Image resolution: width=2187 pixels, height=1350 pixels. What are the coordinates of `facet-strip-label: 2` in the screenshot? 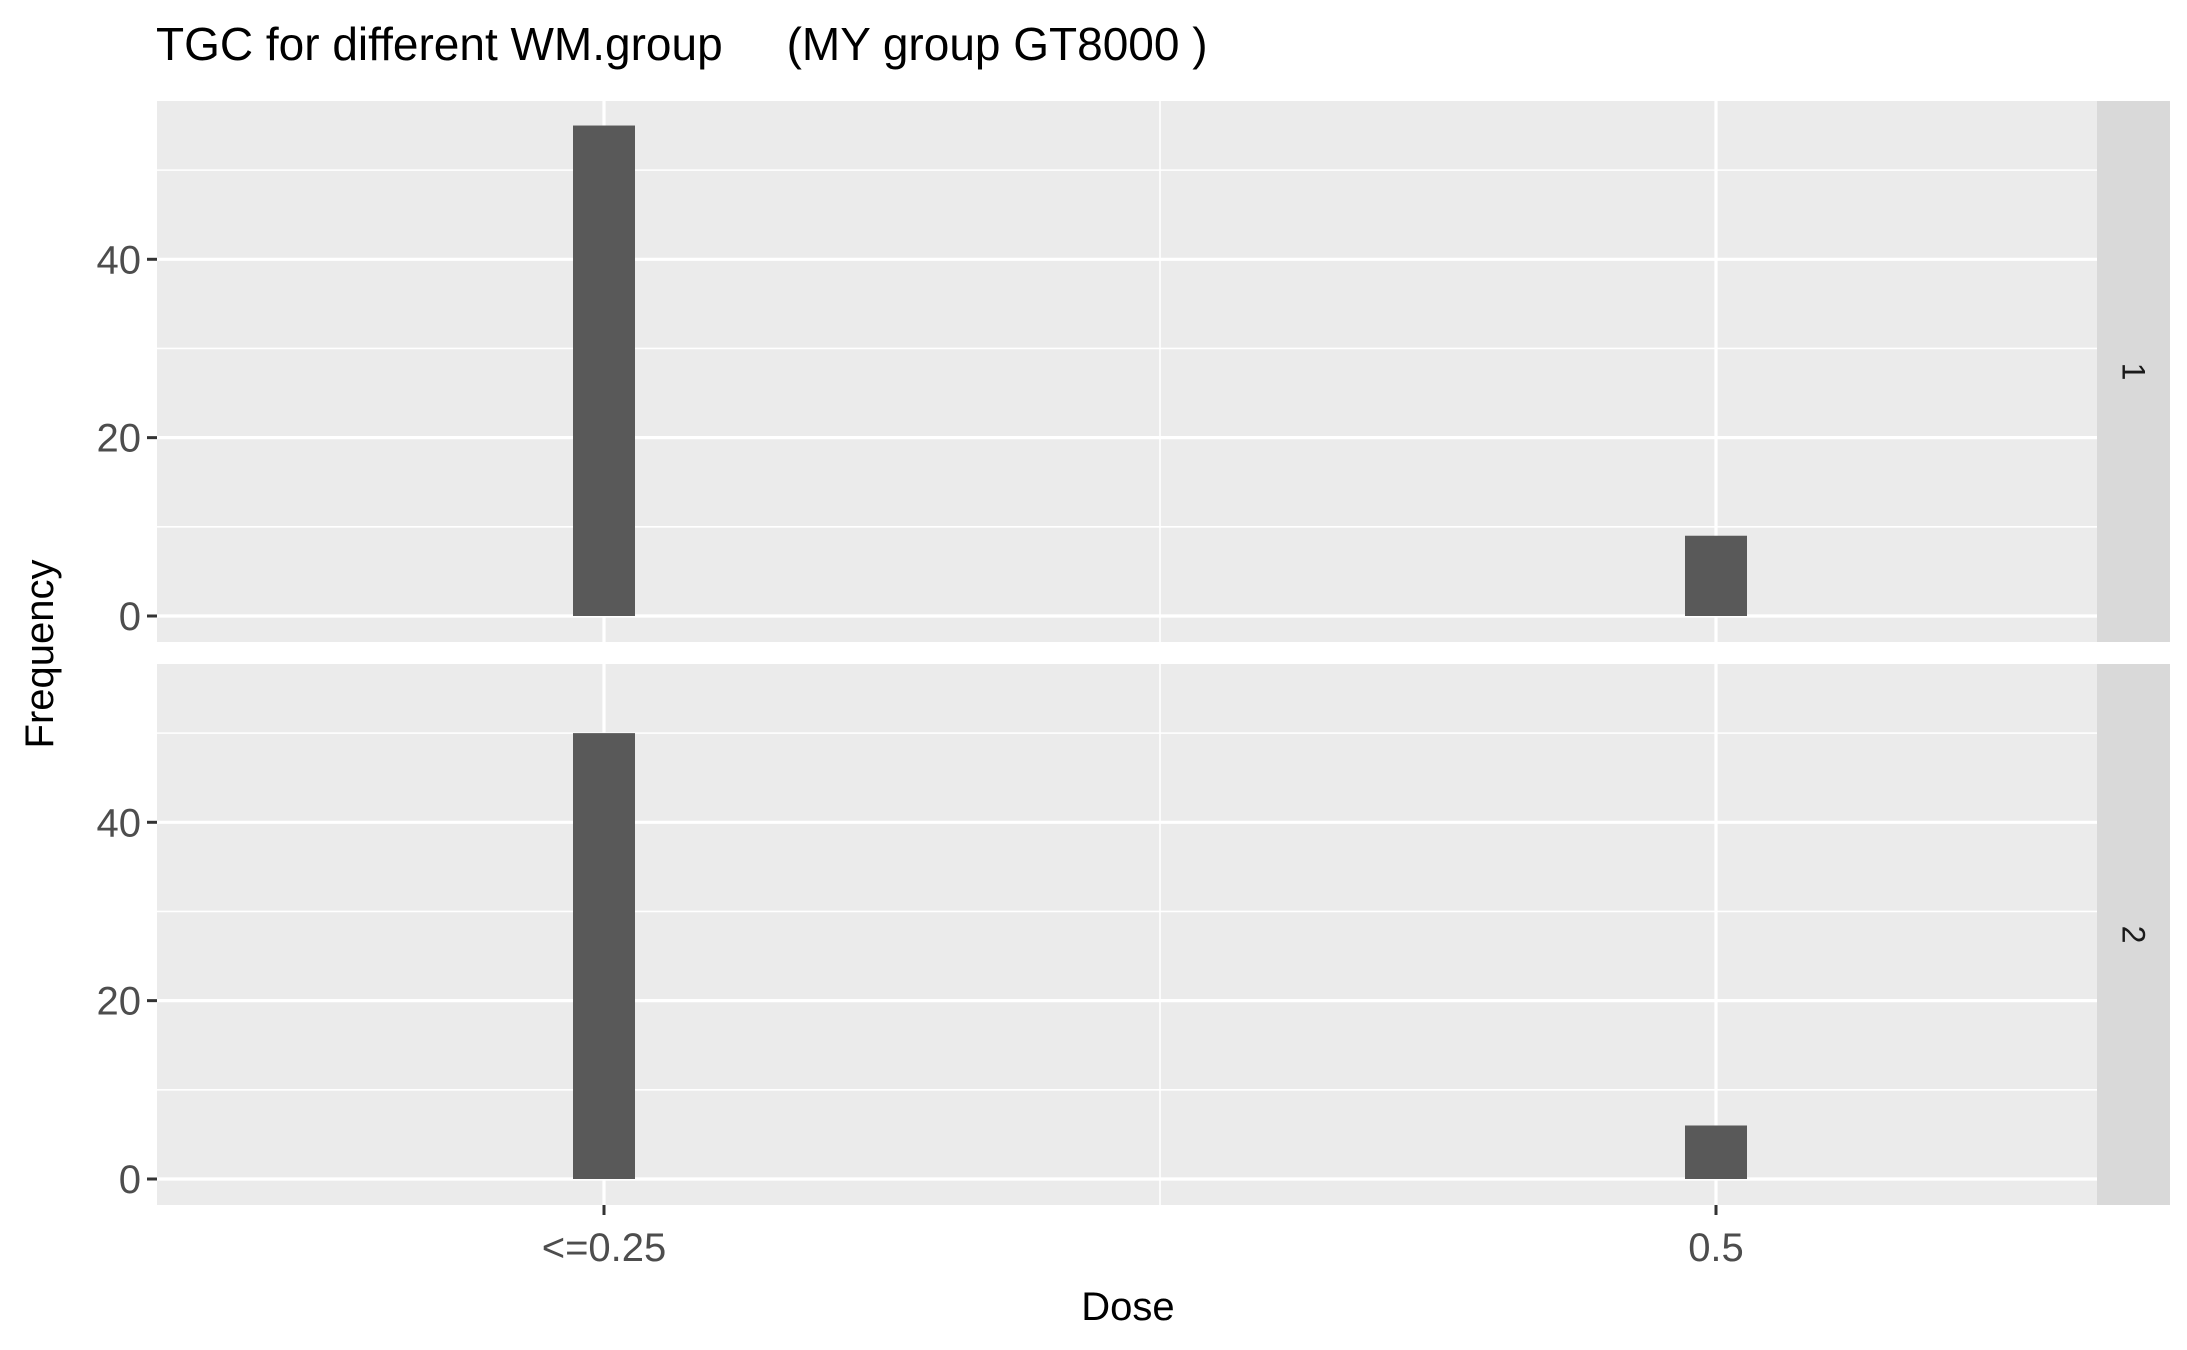 It's located at (2134, 935).